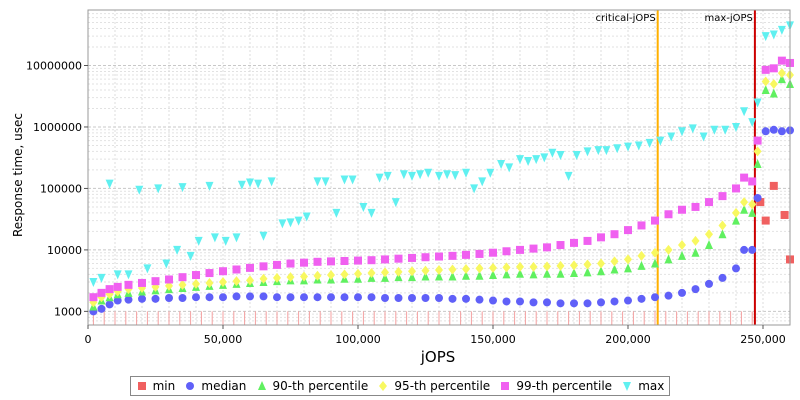 The width and height of the screenshot is (800, 400). What do you see at coordinates (155, 386) in the screenshot?
I see `legend-item: min` at bounding box center [155, 386].